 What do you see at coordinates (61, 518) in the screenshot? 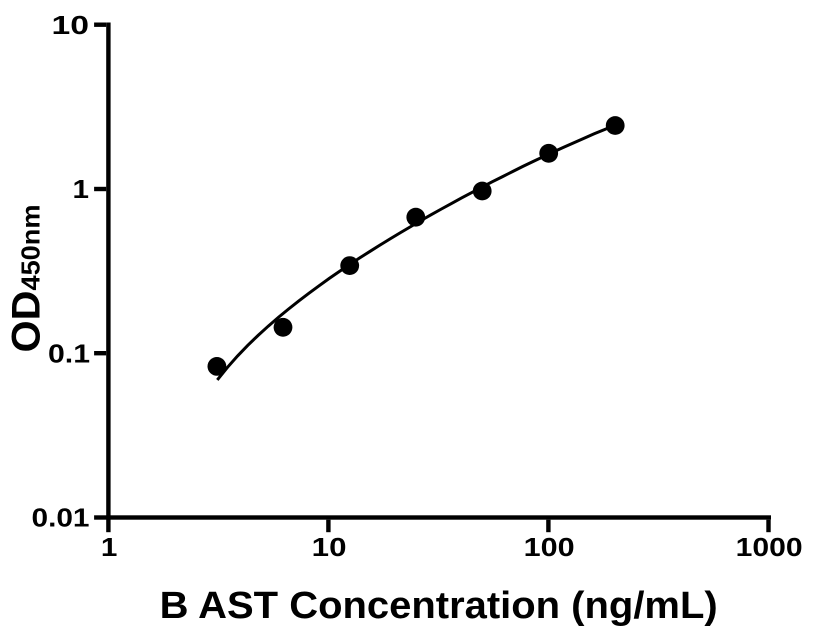
I see `svg-text: 0.01` at bounding box center [61, 518].